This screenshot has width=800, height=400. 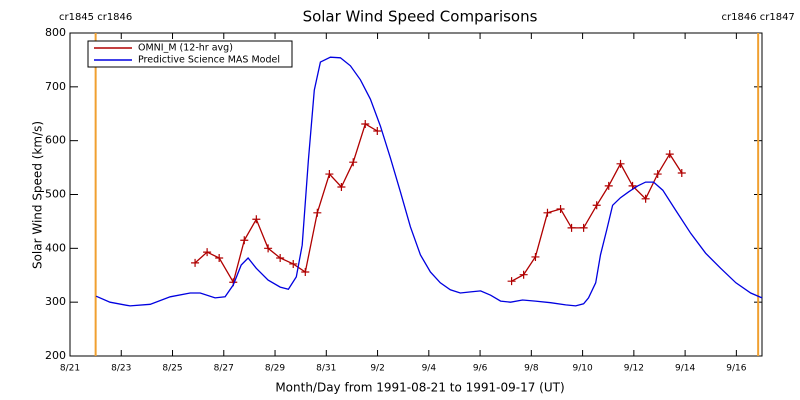 I want to click on x-tick-label: 9/8, so click(x=531, y=369).